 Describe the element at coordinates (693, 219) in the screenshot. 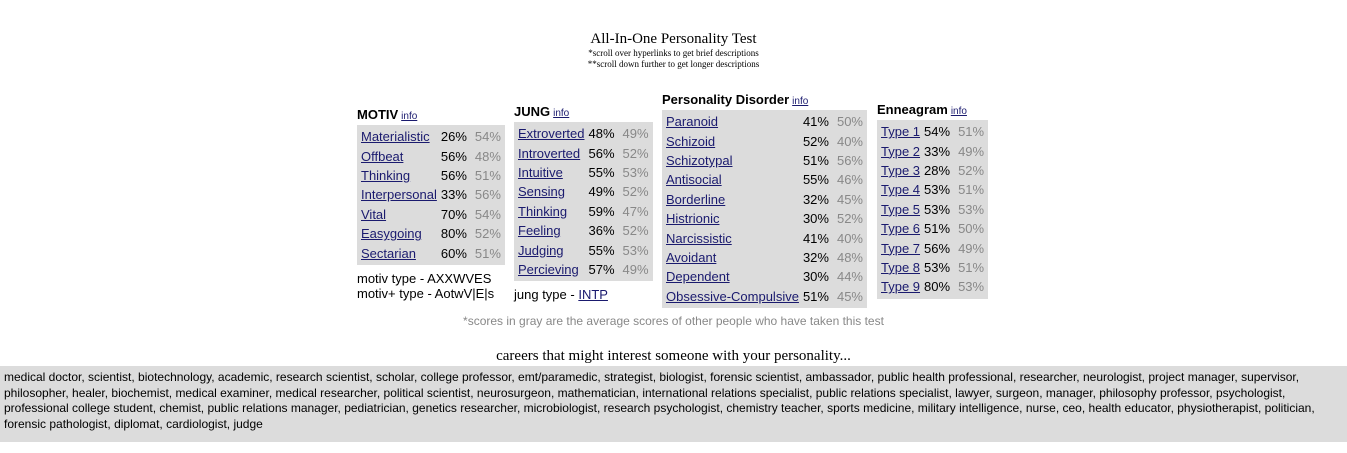

I see `trait-link: Histrionic` at that location.